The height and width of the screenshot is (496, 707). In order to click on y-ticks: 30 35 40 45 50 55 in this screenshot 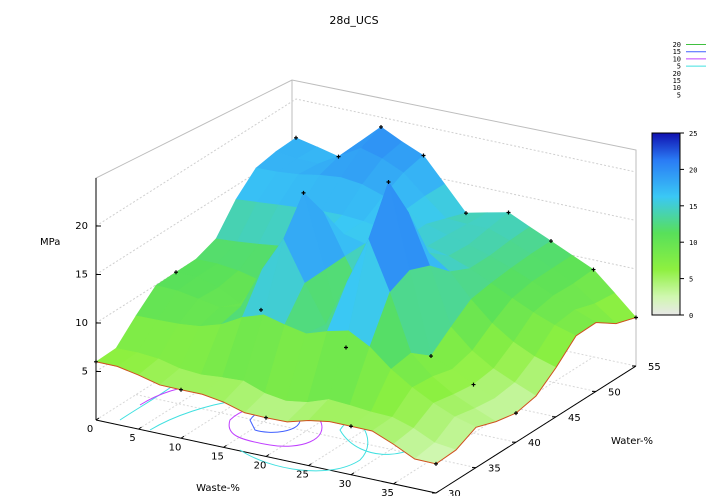, I will do `click(546, 429)`.